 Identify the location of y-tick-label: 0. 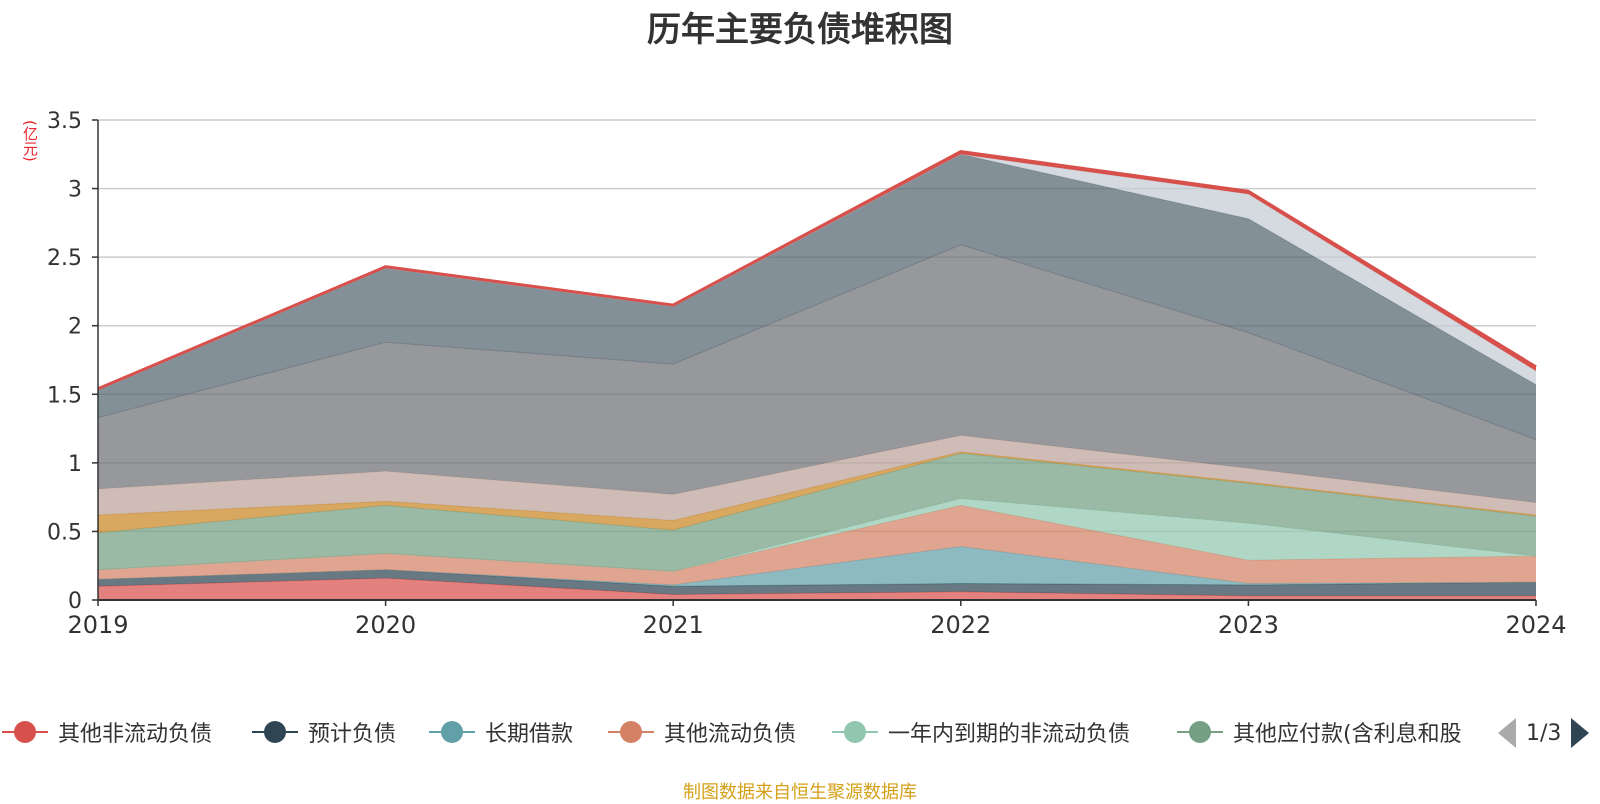
(75, 601).